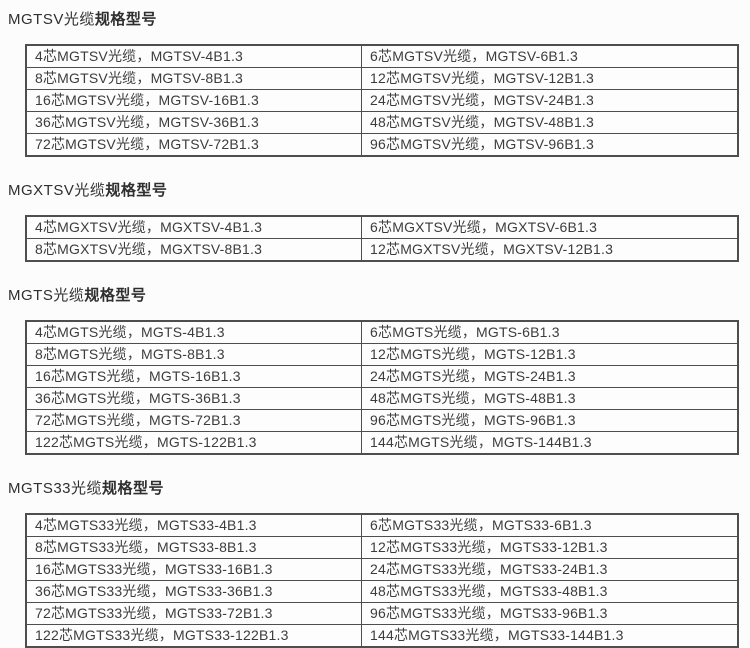 The height and width of the screenshot is (648, 750). Describe the element at coordinates (46, 295) in the screenshot. I see `section-heading-prefix: MGTS光缆` at that location.